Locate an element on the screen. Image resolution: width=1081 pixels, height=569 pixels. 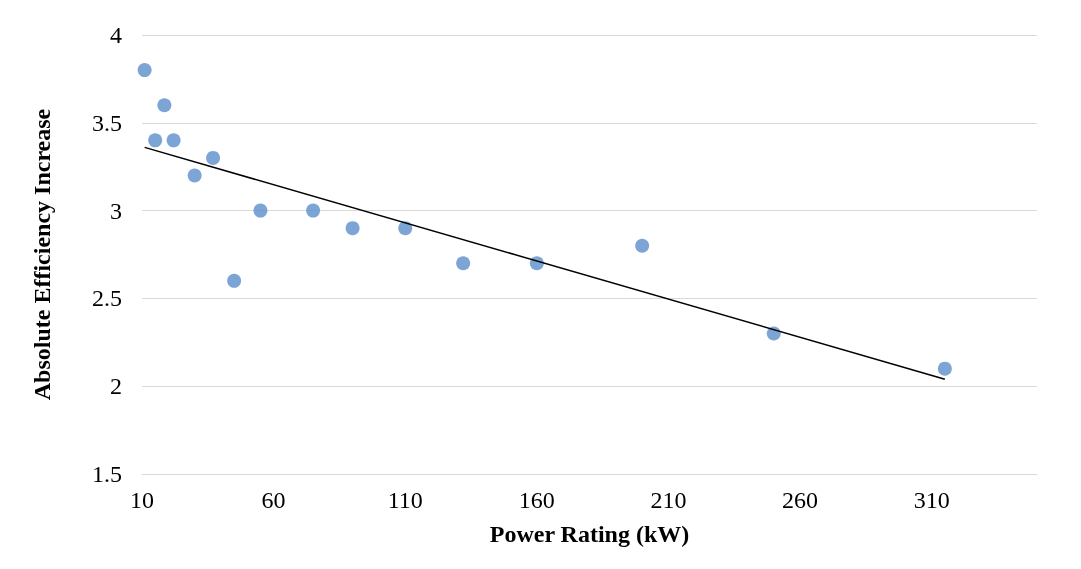
y-tick-label: 3 is located at coordinates (116, 210).